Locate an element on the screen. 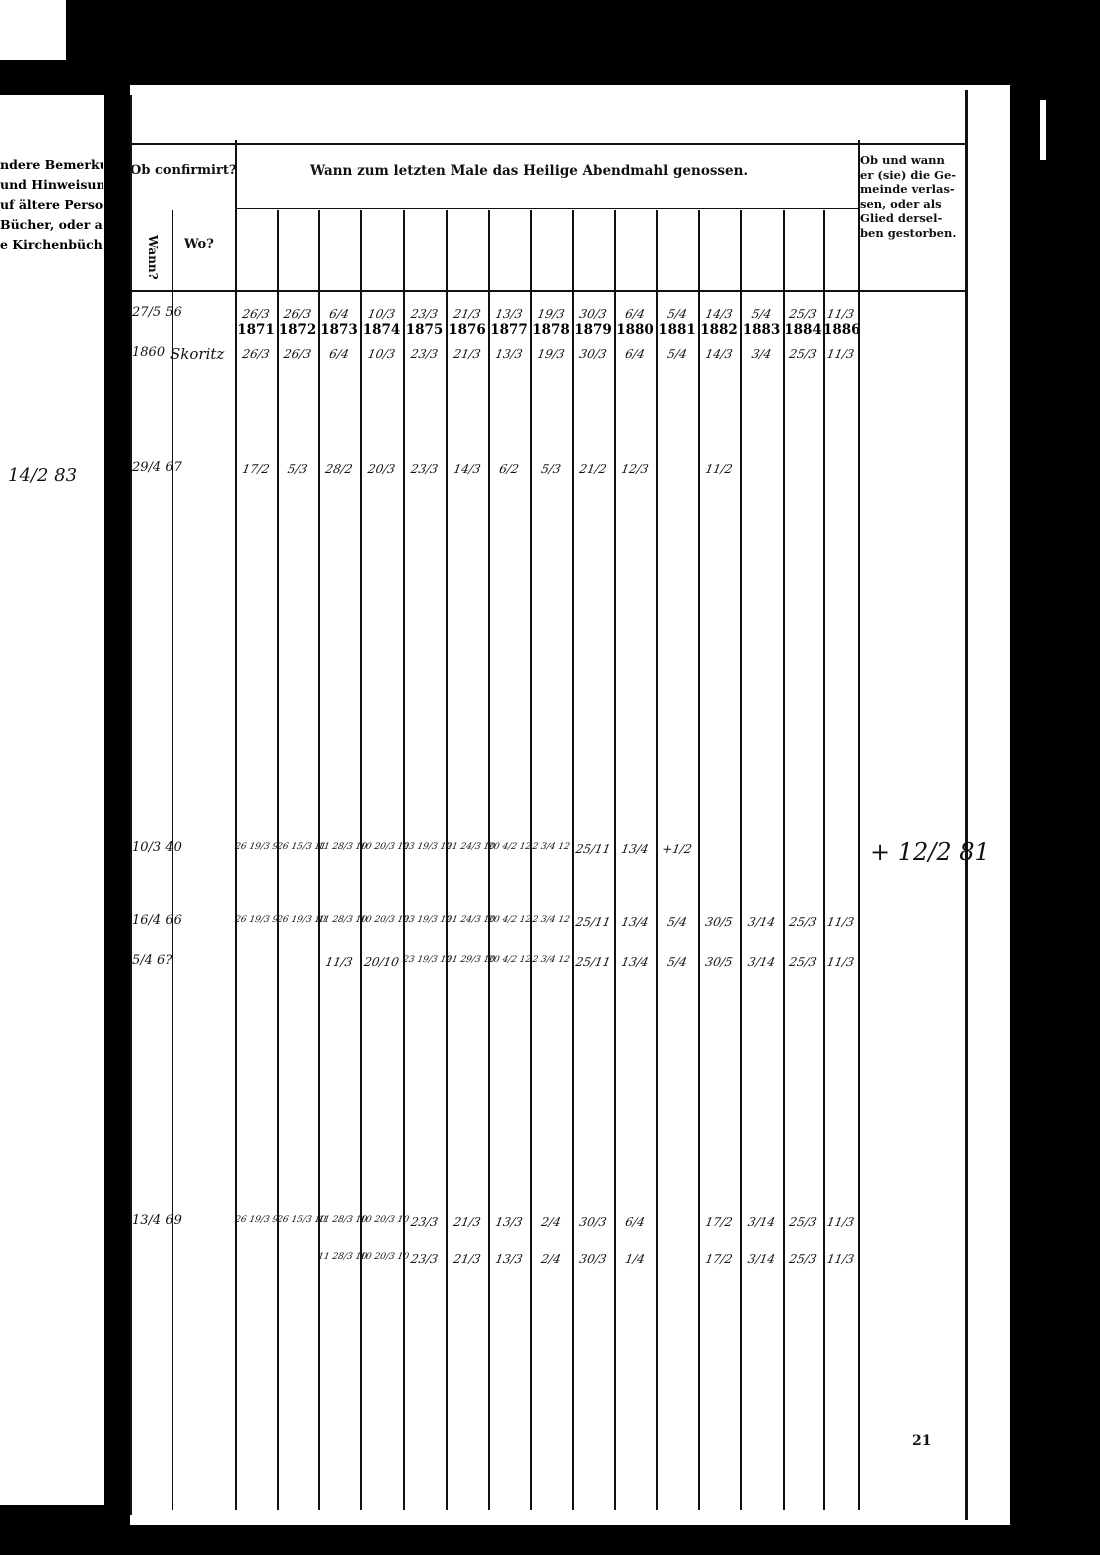 The image size is (1100, 1555). communion-date-1878: 2/4 is located at coordinates (551, 1222).